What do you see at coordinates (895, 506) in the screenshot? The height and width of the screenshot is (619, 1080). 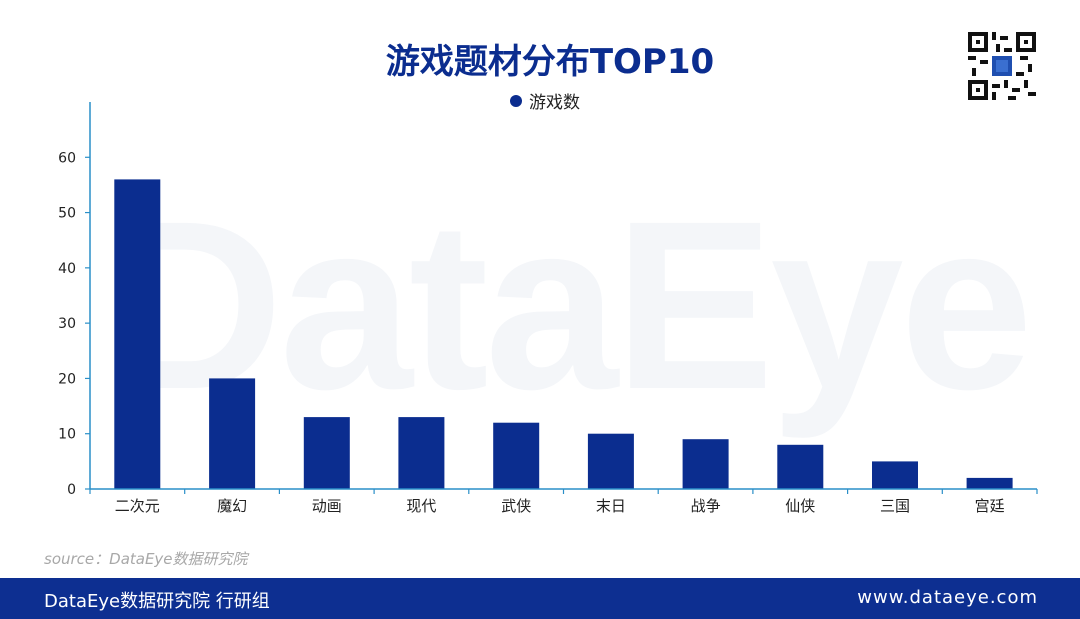 I see `x-category-label: 三国` at bounding box center [895, 506].